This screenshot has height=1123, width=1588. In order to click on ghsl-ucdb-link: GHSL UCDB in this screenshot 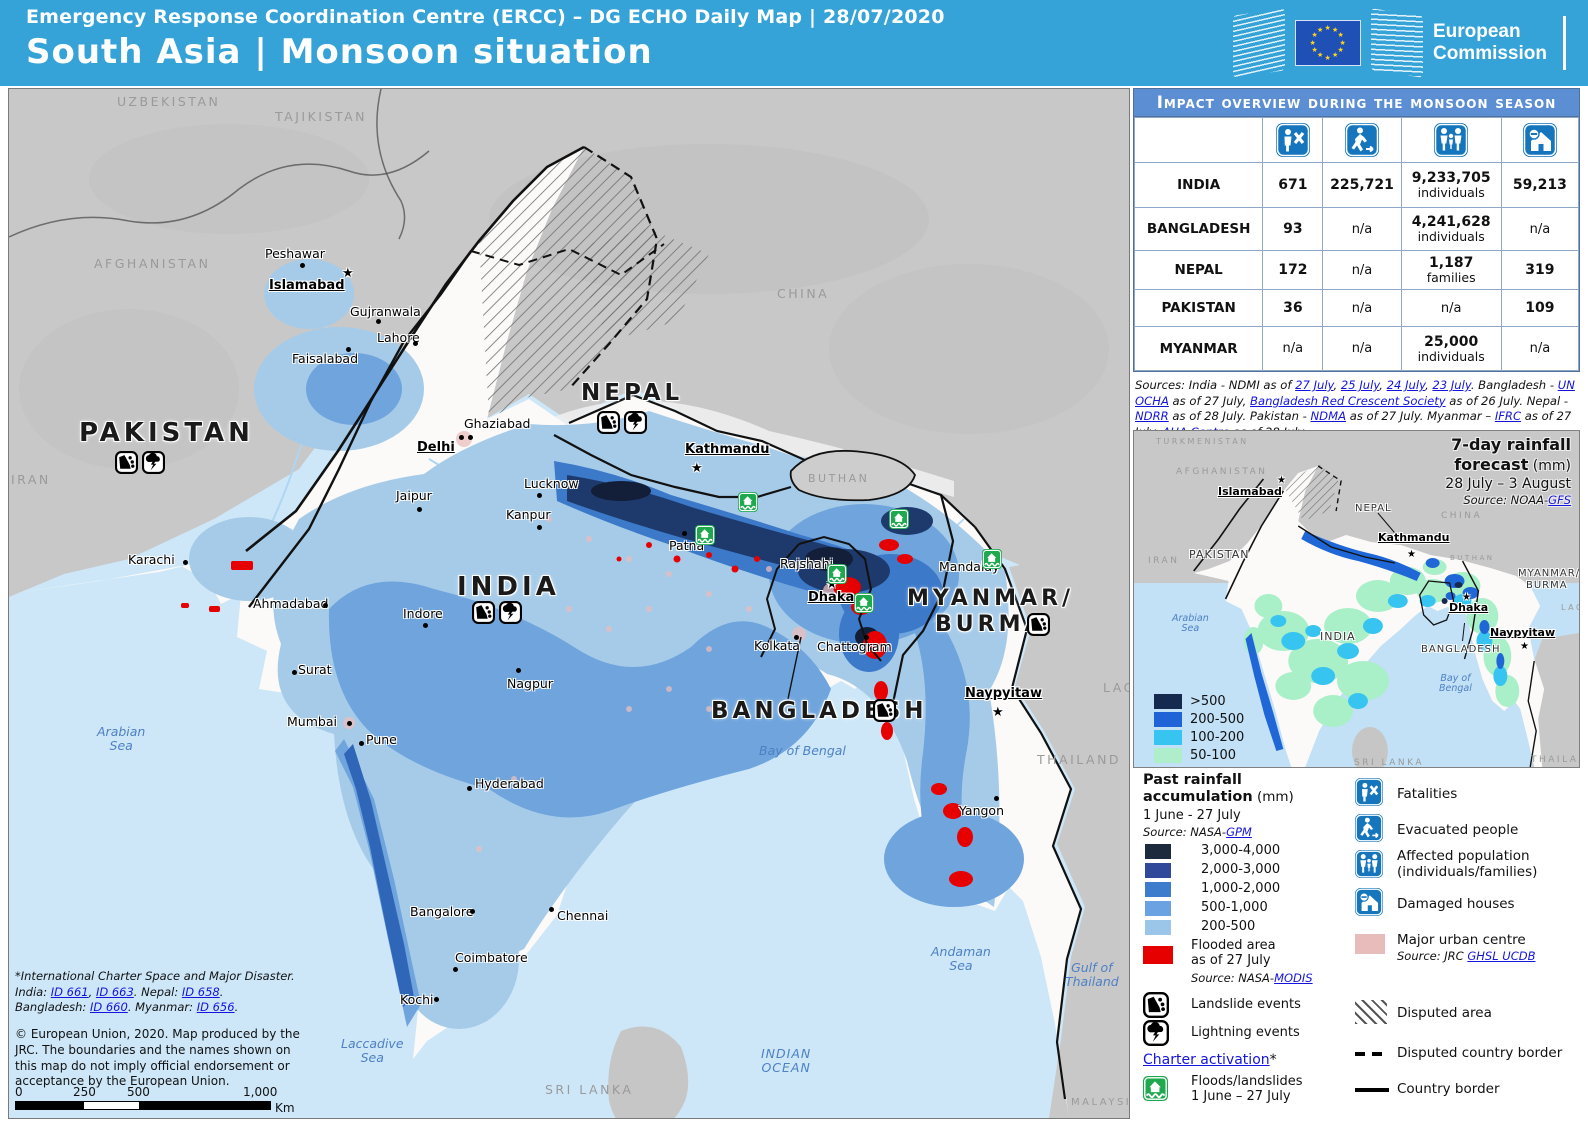, I will do `click(1501, 956)`.